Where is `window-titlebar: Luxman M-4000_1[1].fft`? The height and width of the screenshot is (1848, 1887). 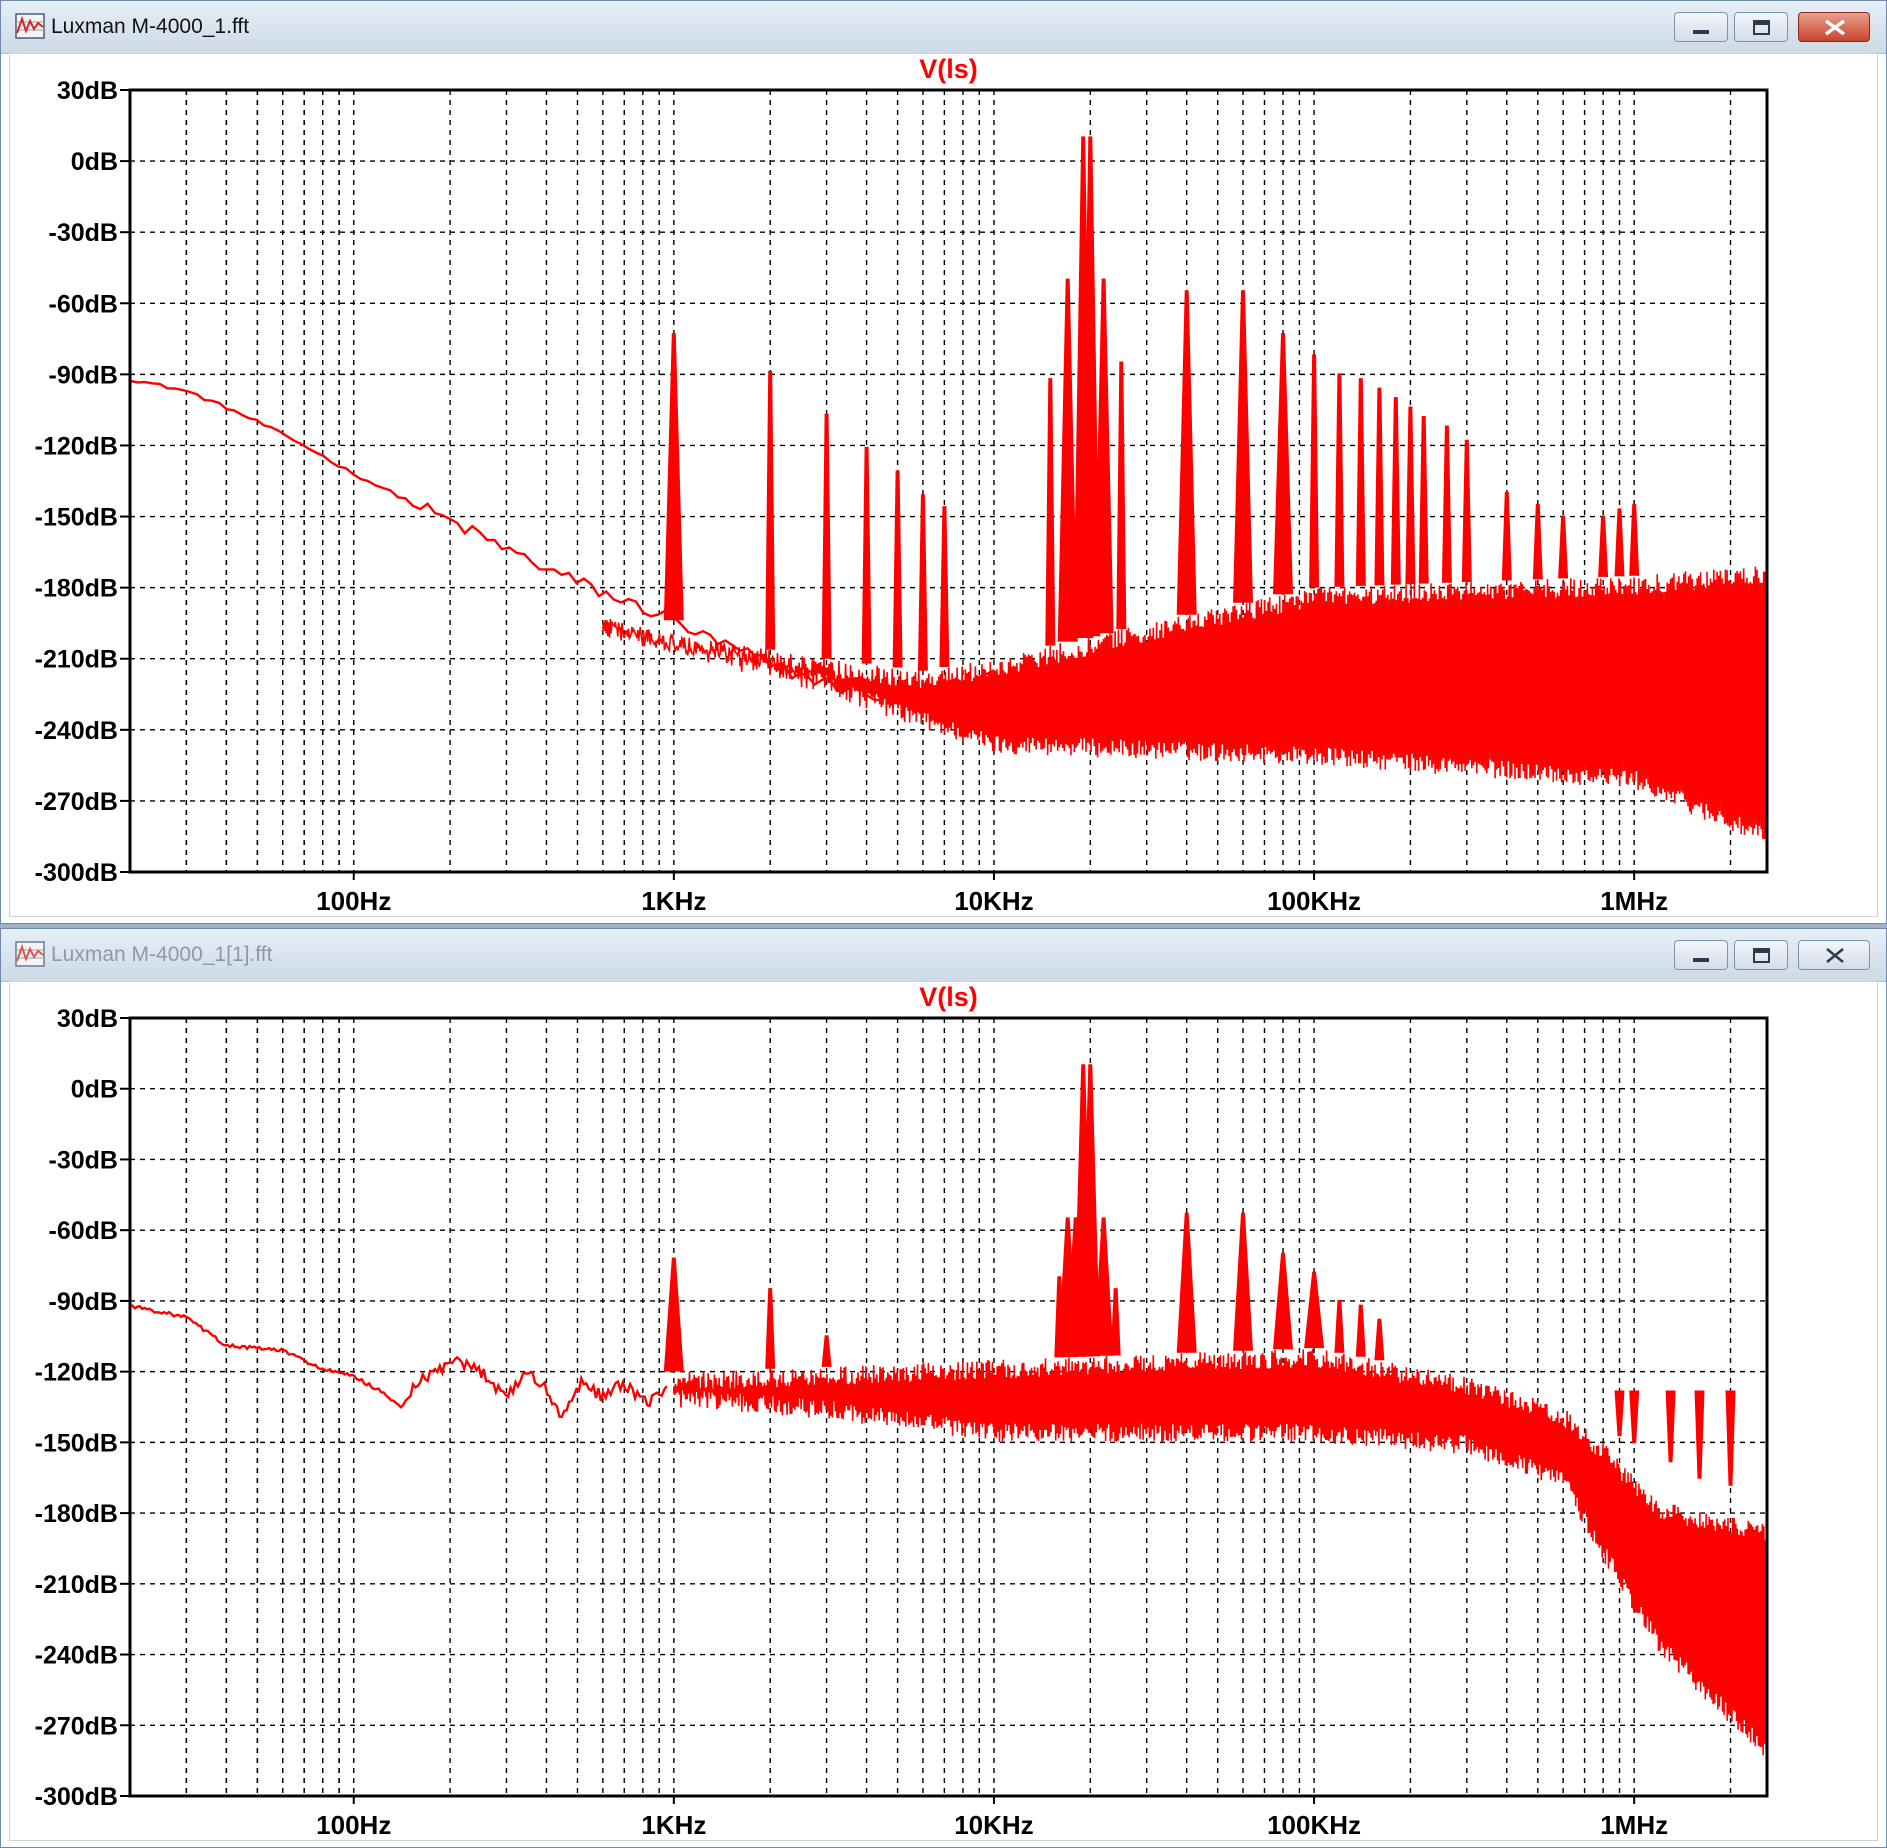 window-titlebar: Luxman M-4000_1[1].fft is located at coordinates (943, 955).